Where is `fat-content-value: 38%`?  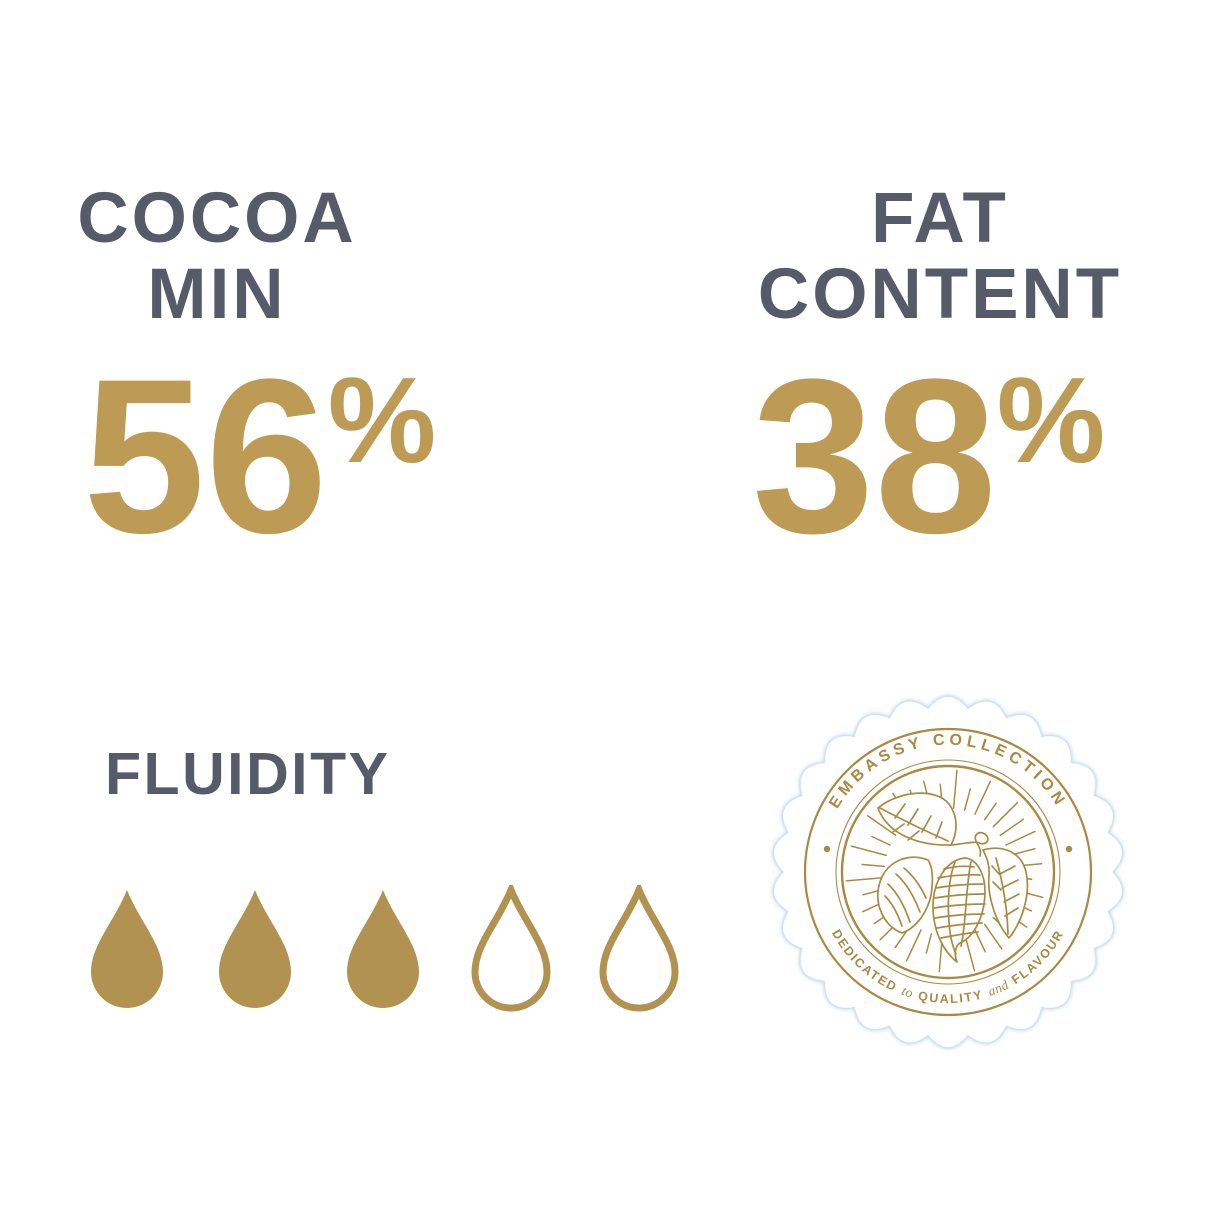 fat-content-value: 38% is located at coordinates (928, 456).